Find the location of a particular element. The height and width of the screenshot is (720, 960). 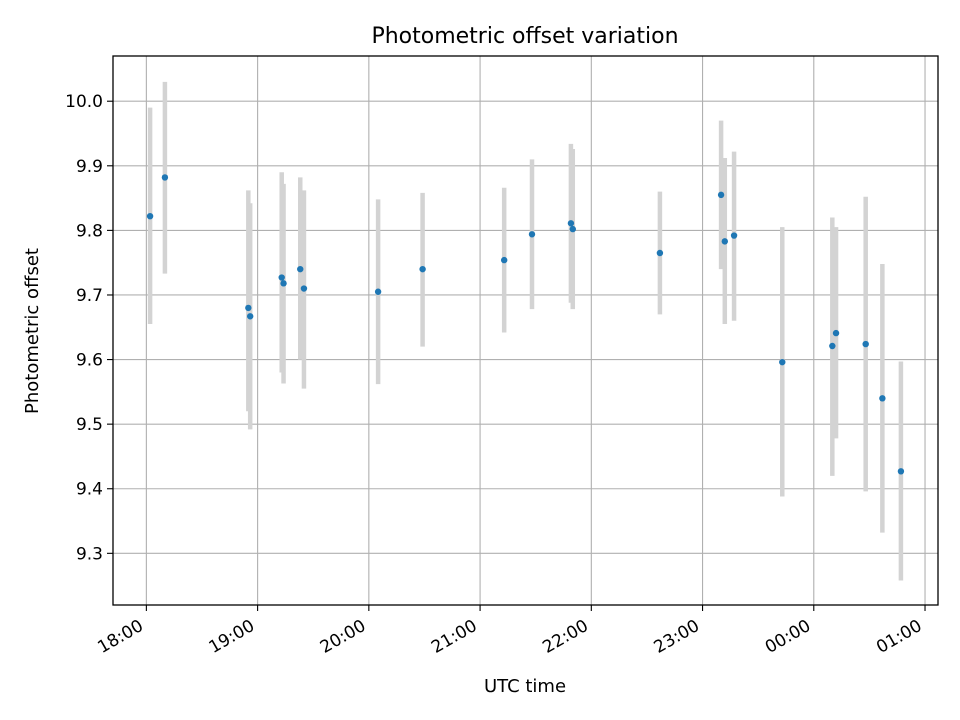

y-tick-label: 9.3 is located at coordinates (89, 554).